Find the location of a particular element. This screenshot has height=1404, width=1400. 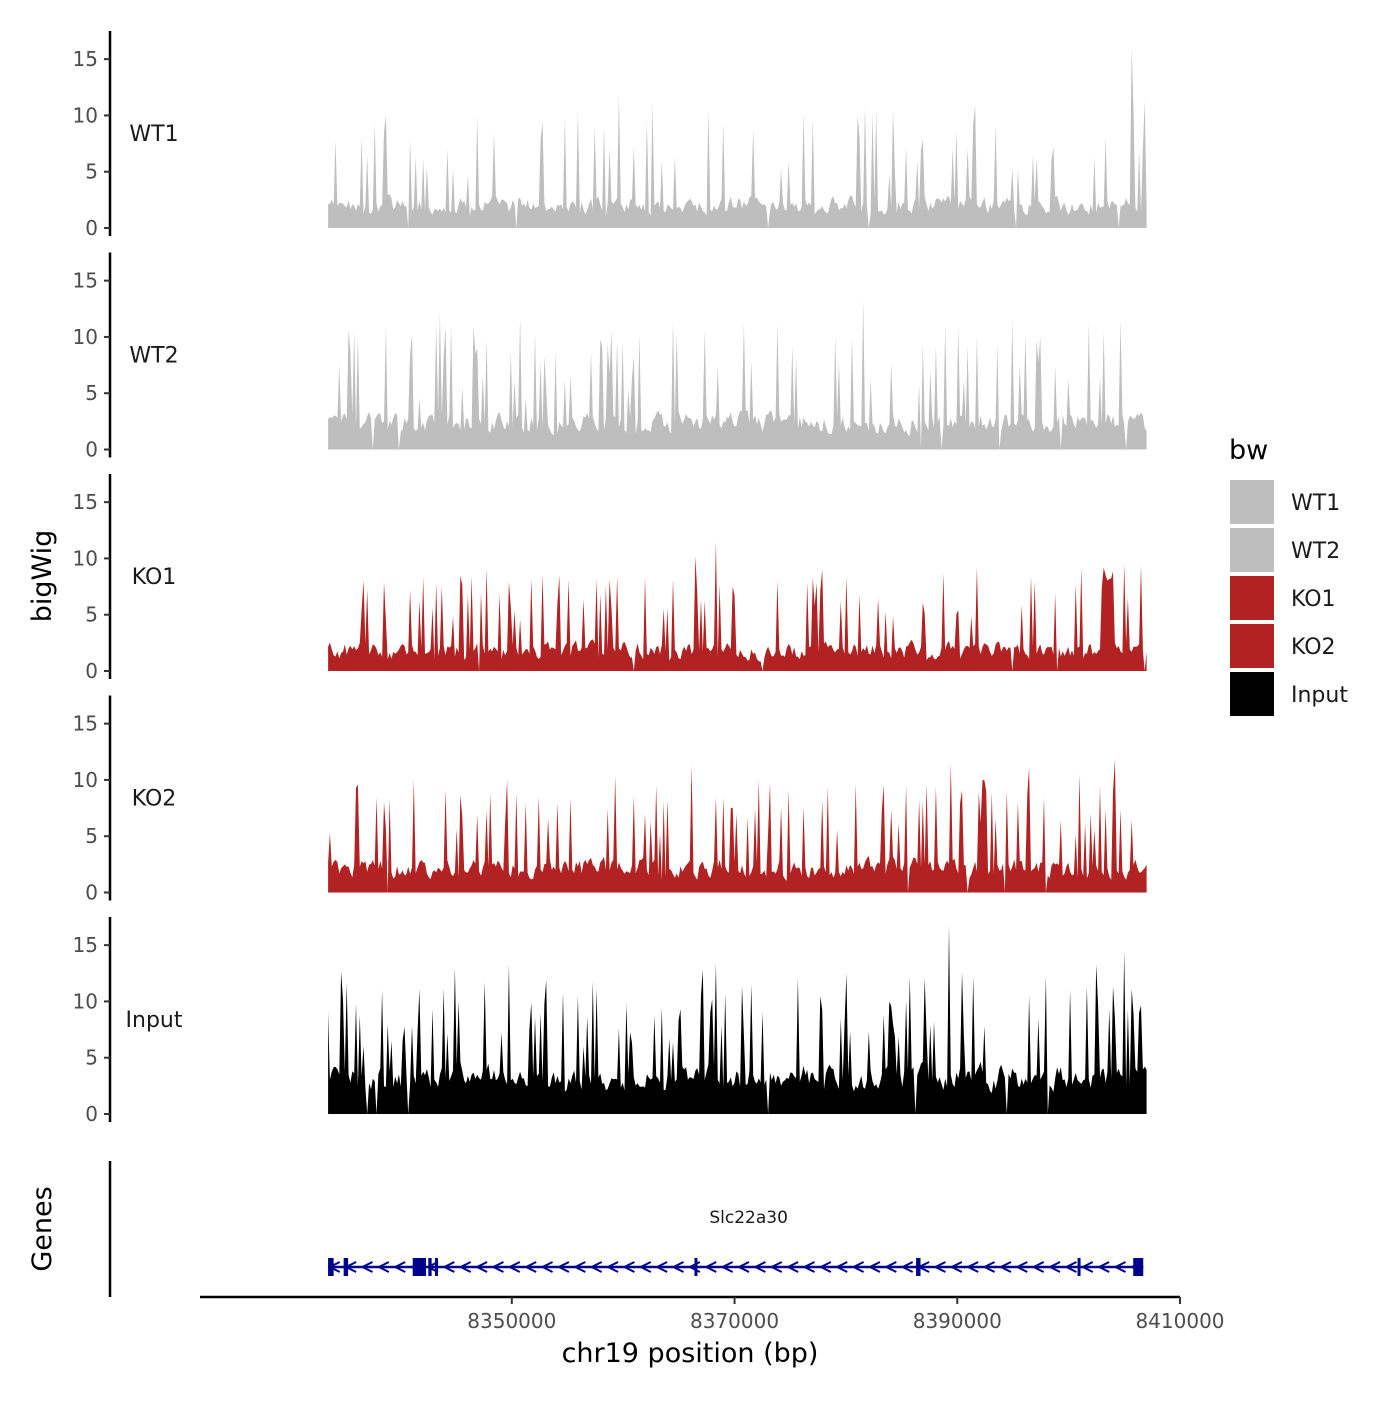

track-ko2: 0 5 10 15 KO2 is located at coordinates (610, 800).